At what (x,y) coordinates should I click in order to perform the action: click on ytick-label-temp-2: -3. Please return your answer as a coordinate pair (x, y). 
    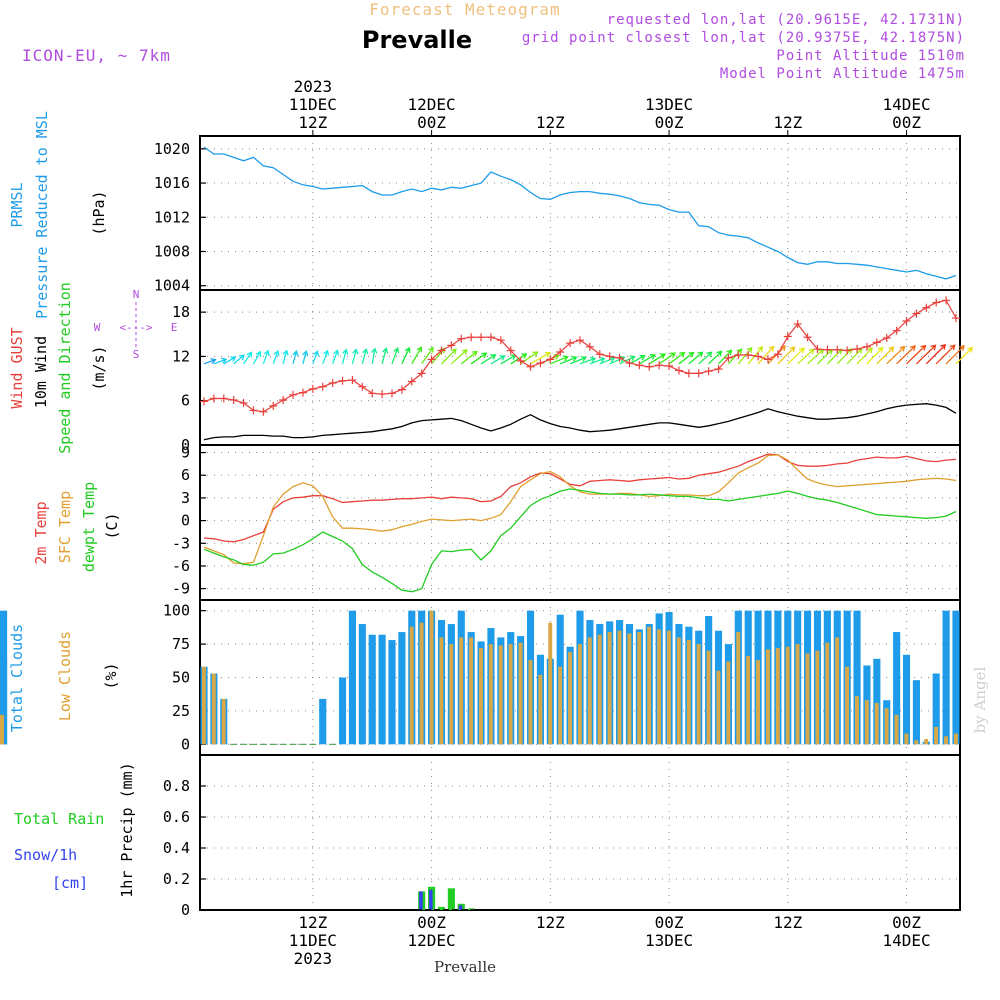
    Looking at the image, I should click on (181, 543).